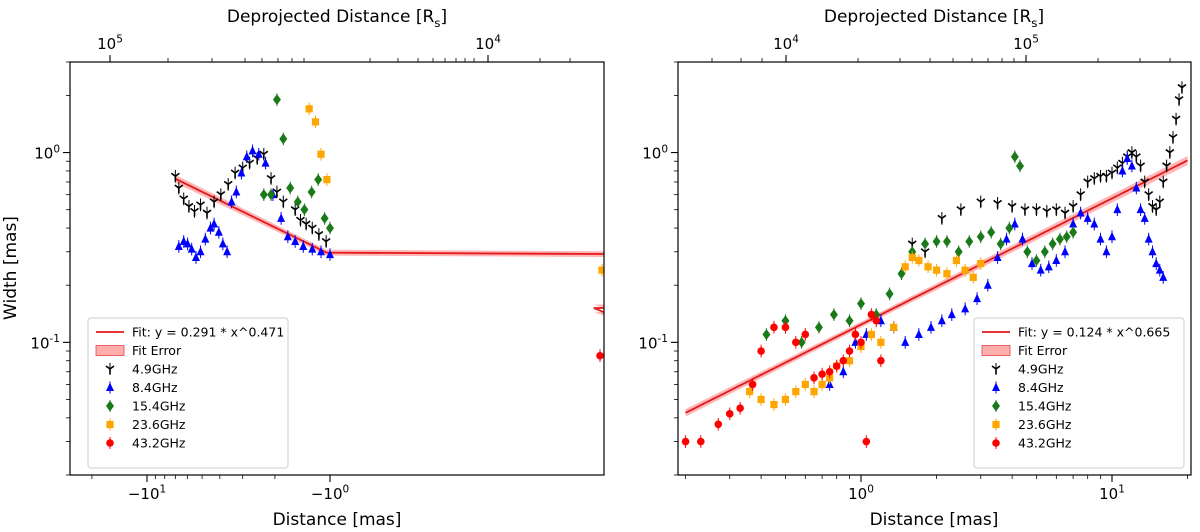 The width and height of the screenshot is (1200, 532). I want to click on series-43.2GHz, so click(783, 378).